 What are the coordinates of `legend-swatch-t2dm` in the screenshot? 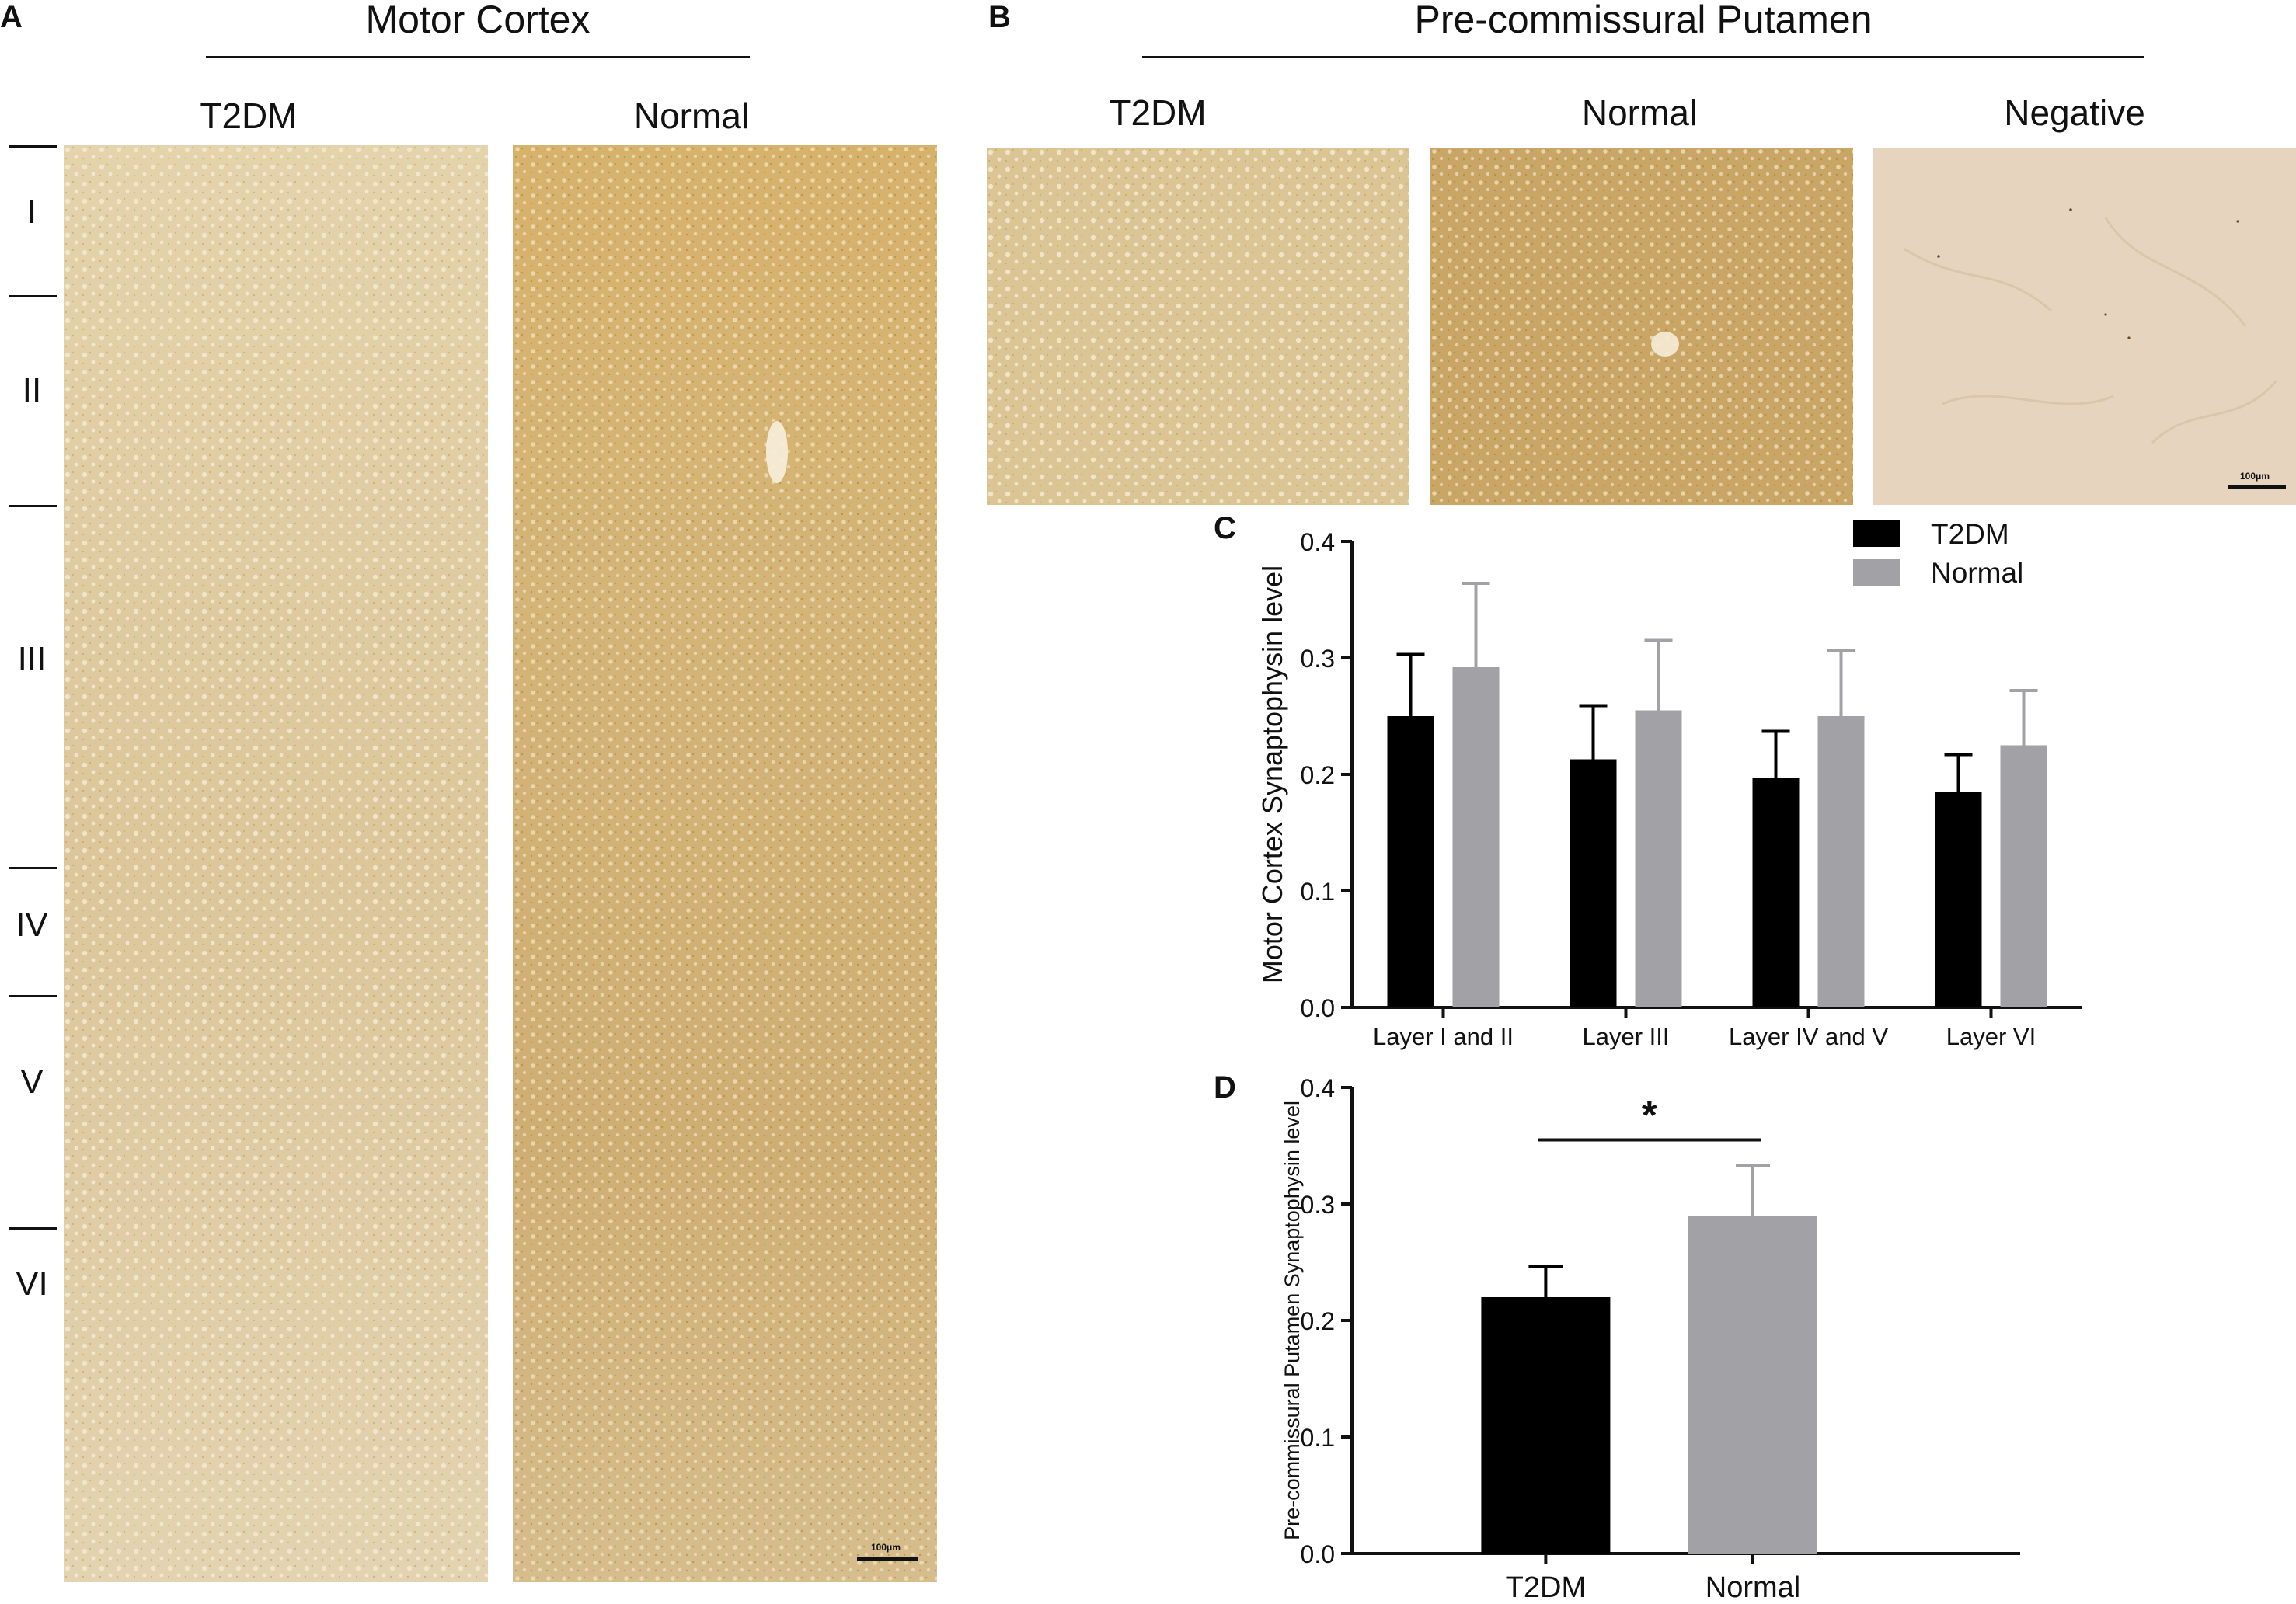 It's located at (1876, 533).